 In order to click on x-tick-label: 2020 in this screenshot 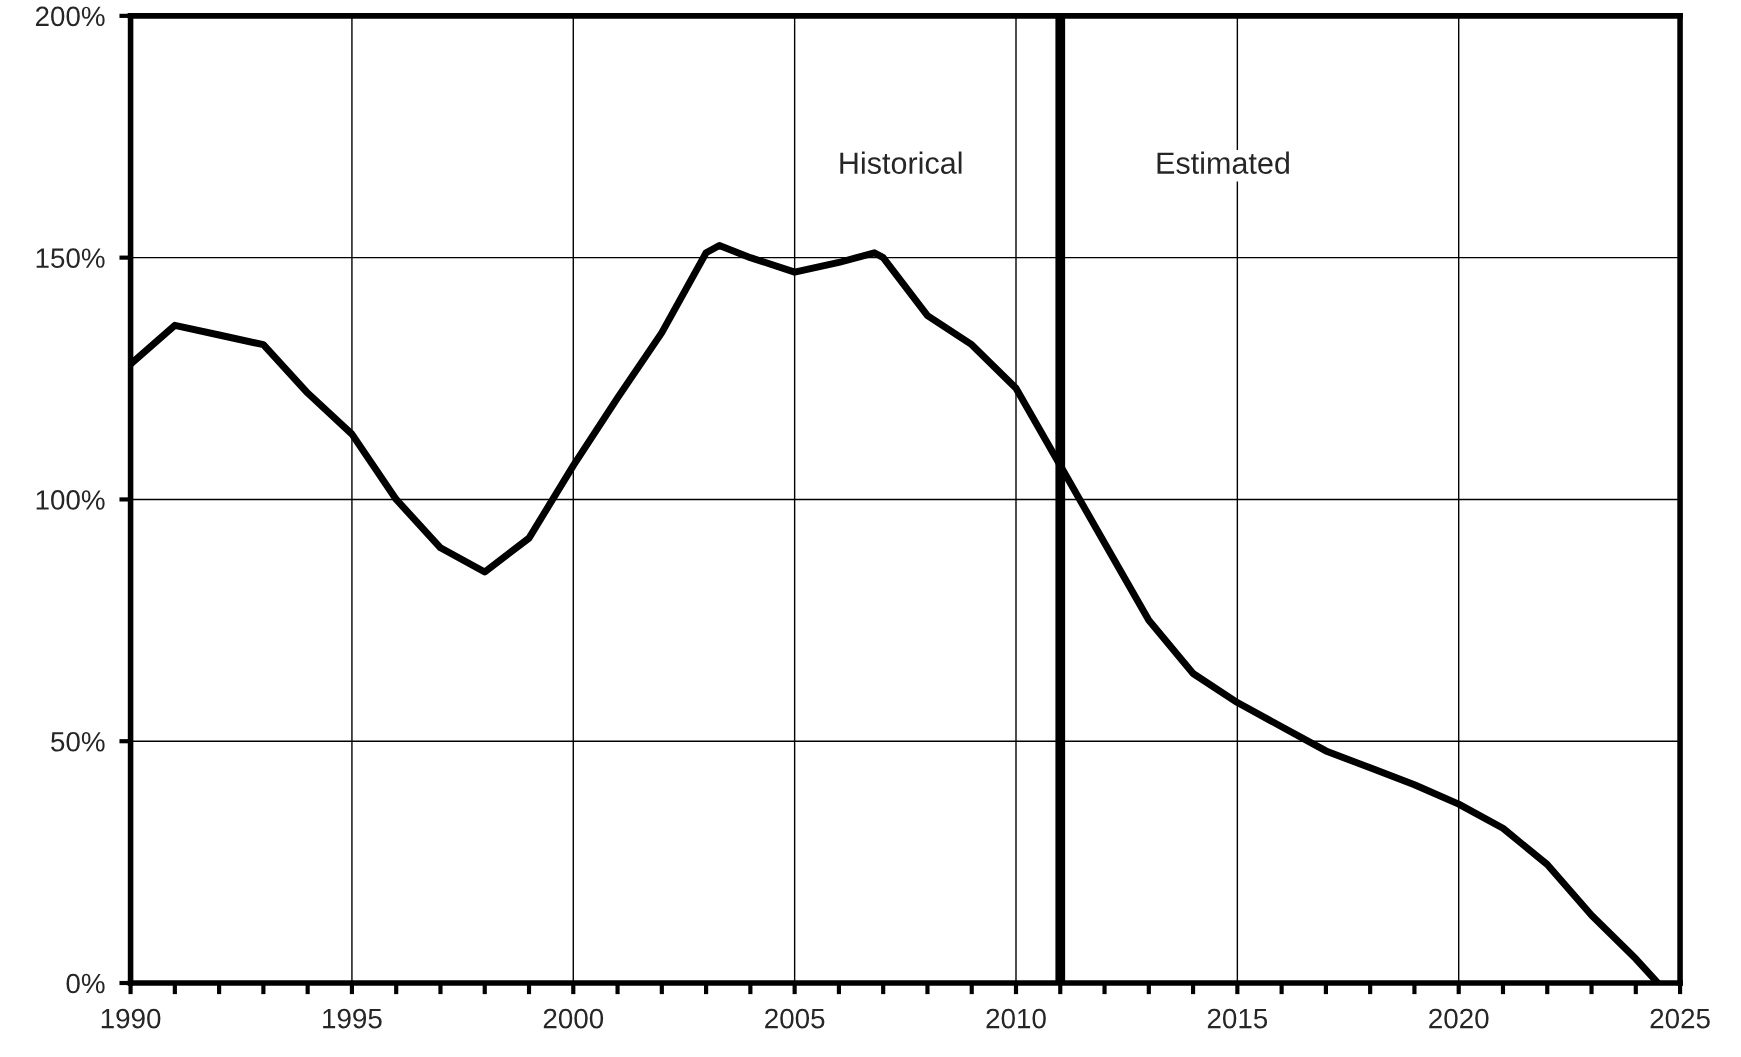, I will do `click(1459, 1018)`.